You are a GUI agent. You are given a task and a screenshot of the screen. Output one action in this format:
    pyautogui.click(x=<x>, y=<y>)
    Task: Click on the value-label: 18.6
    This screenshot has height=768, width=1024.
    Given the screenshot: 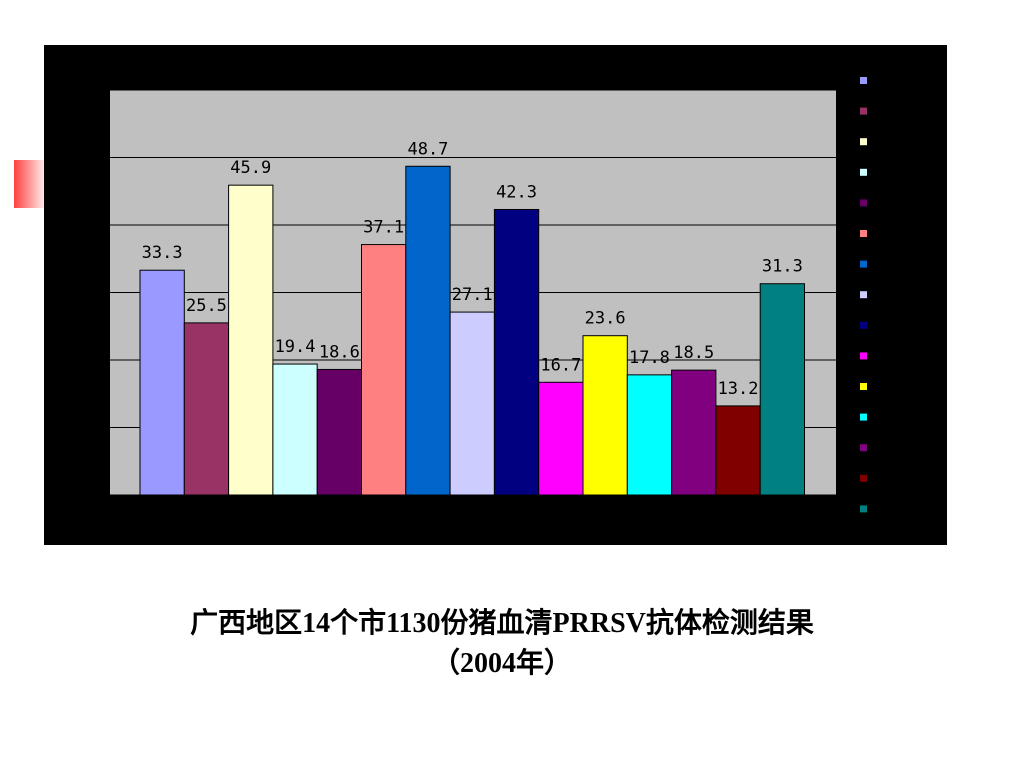 What is the action you would take?
    pyautogui.click(x=339, y=352)
    